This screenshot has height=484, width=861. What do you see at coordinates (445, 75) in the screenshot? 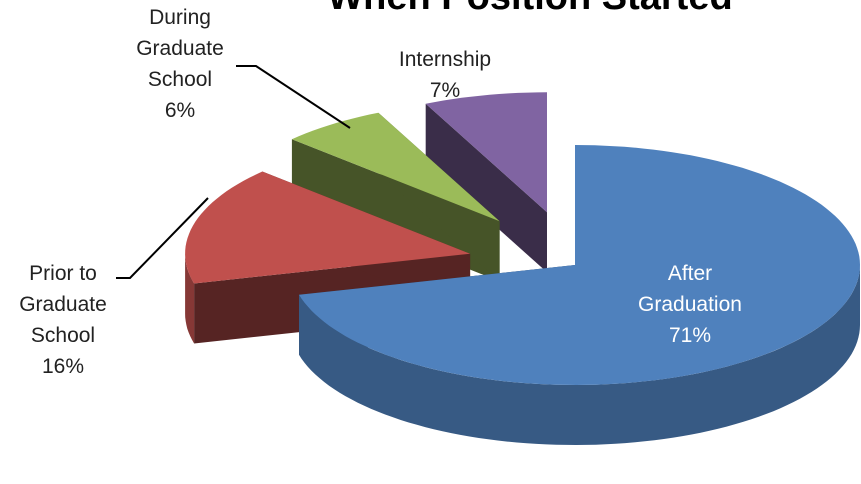
I see `slice-label: Internship 7%` at bounding box center [445, 75].